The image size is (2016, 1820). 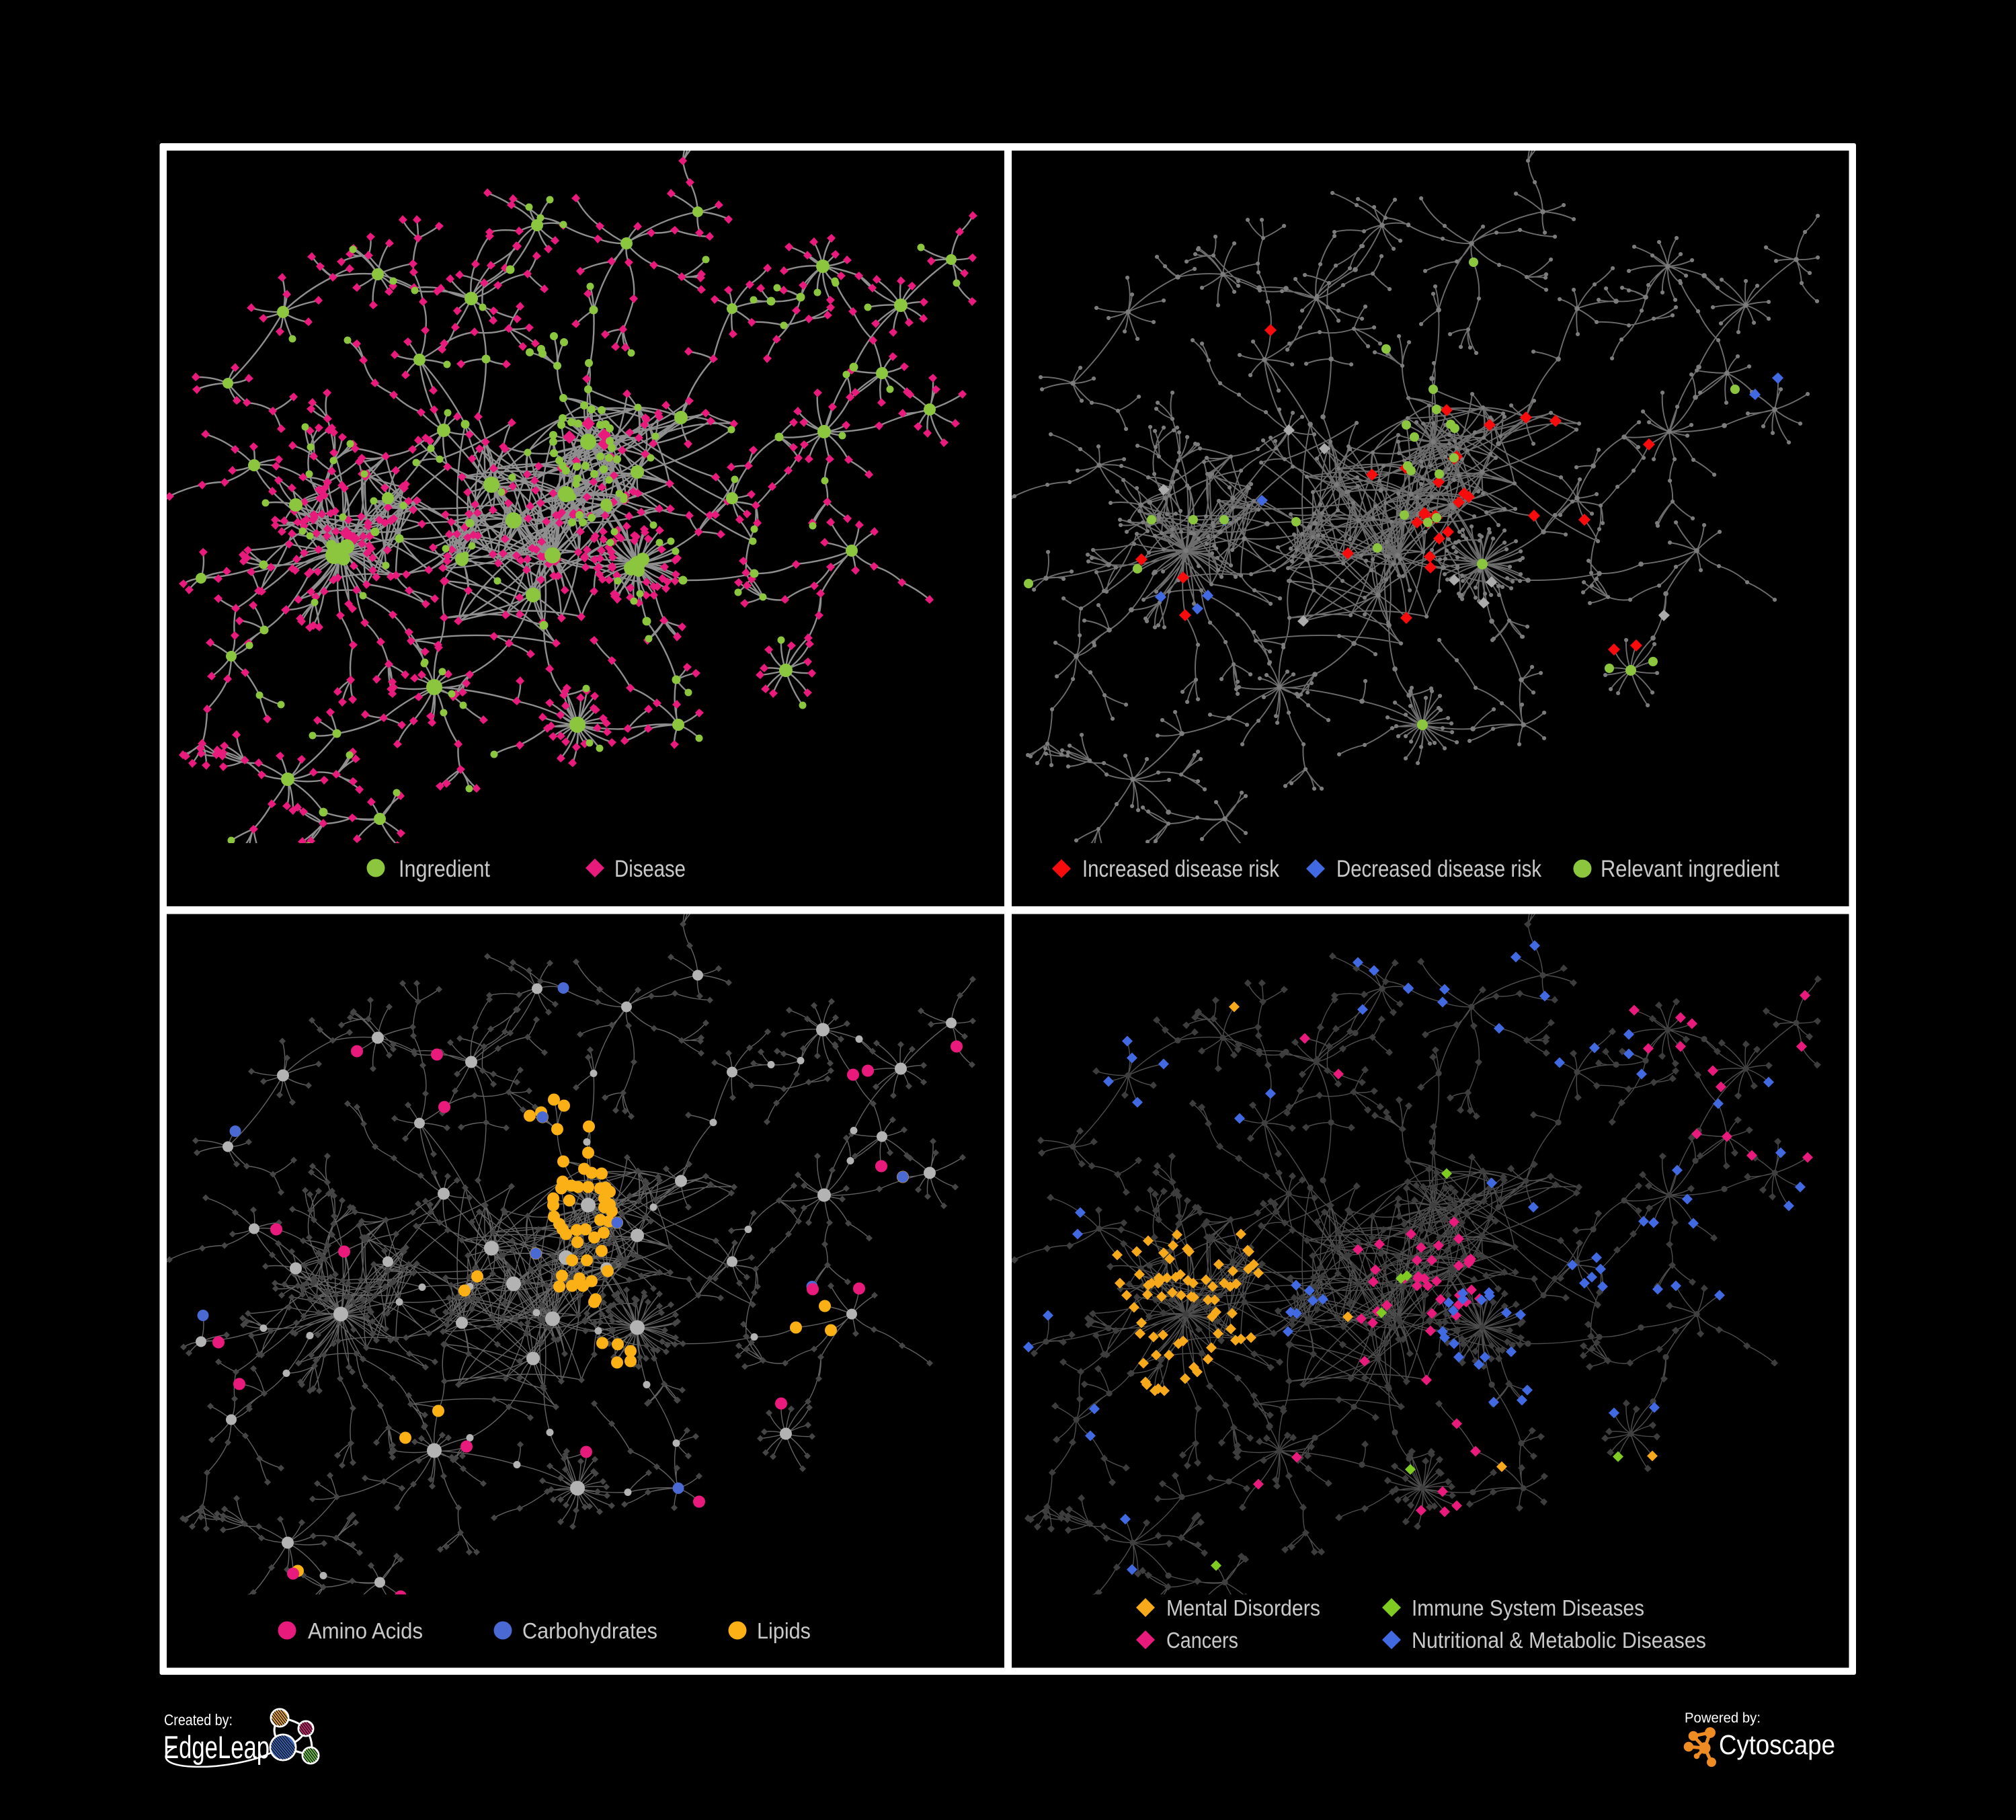 I want to click on svg-text: Lipids, so click(x=784, y=1630).